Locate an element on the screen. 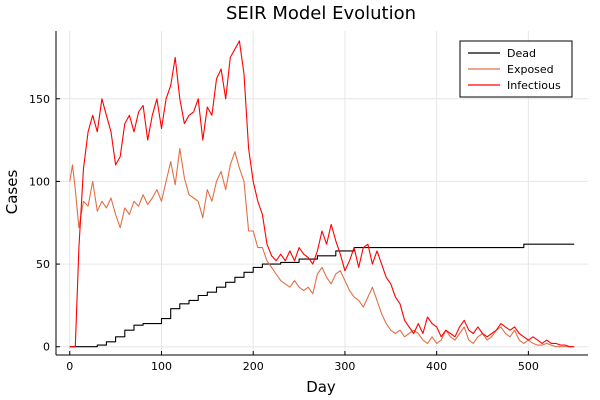  legend-box is located at coordinates (516, 69).